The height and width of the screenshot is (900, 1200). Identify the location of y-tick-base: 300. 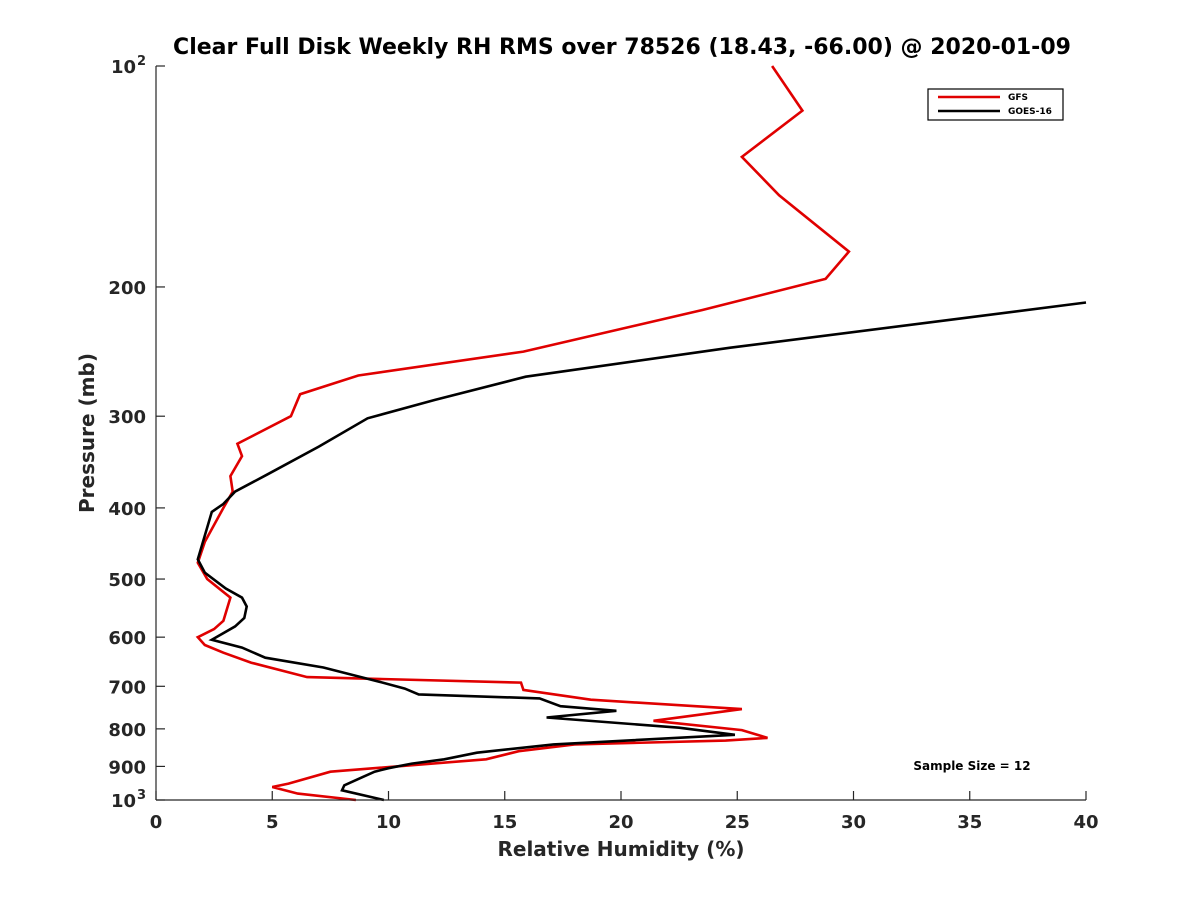
(127, 417).